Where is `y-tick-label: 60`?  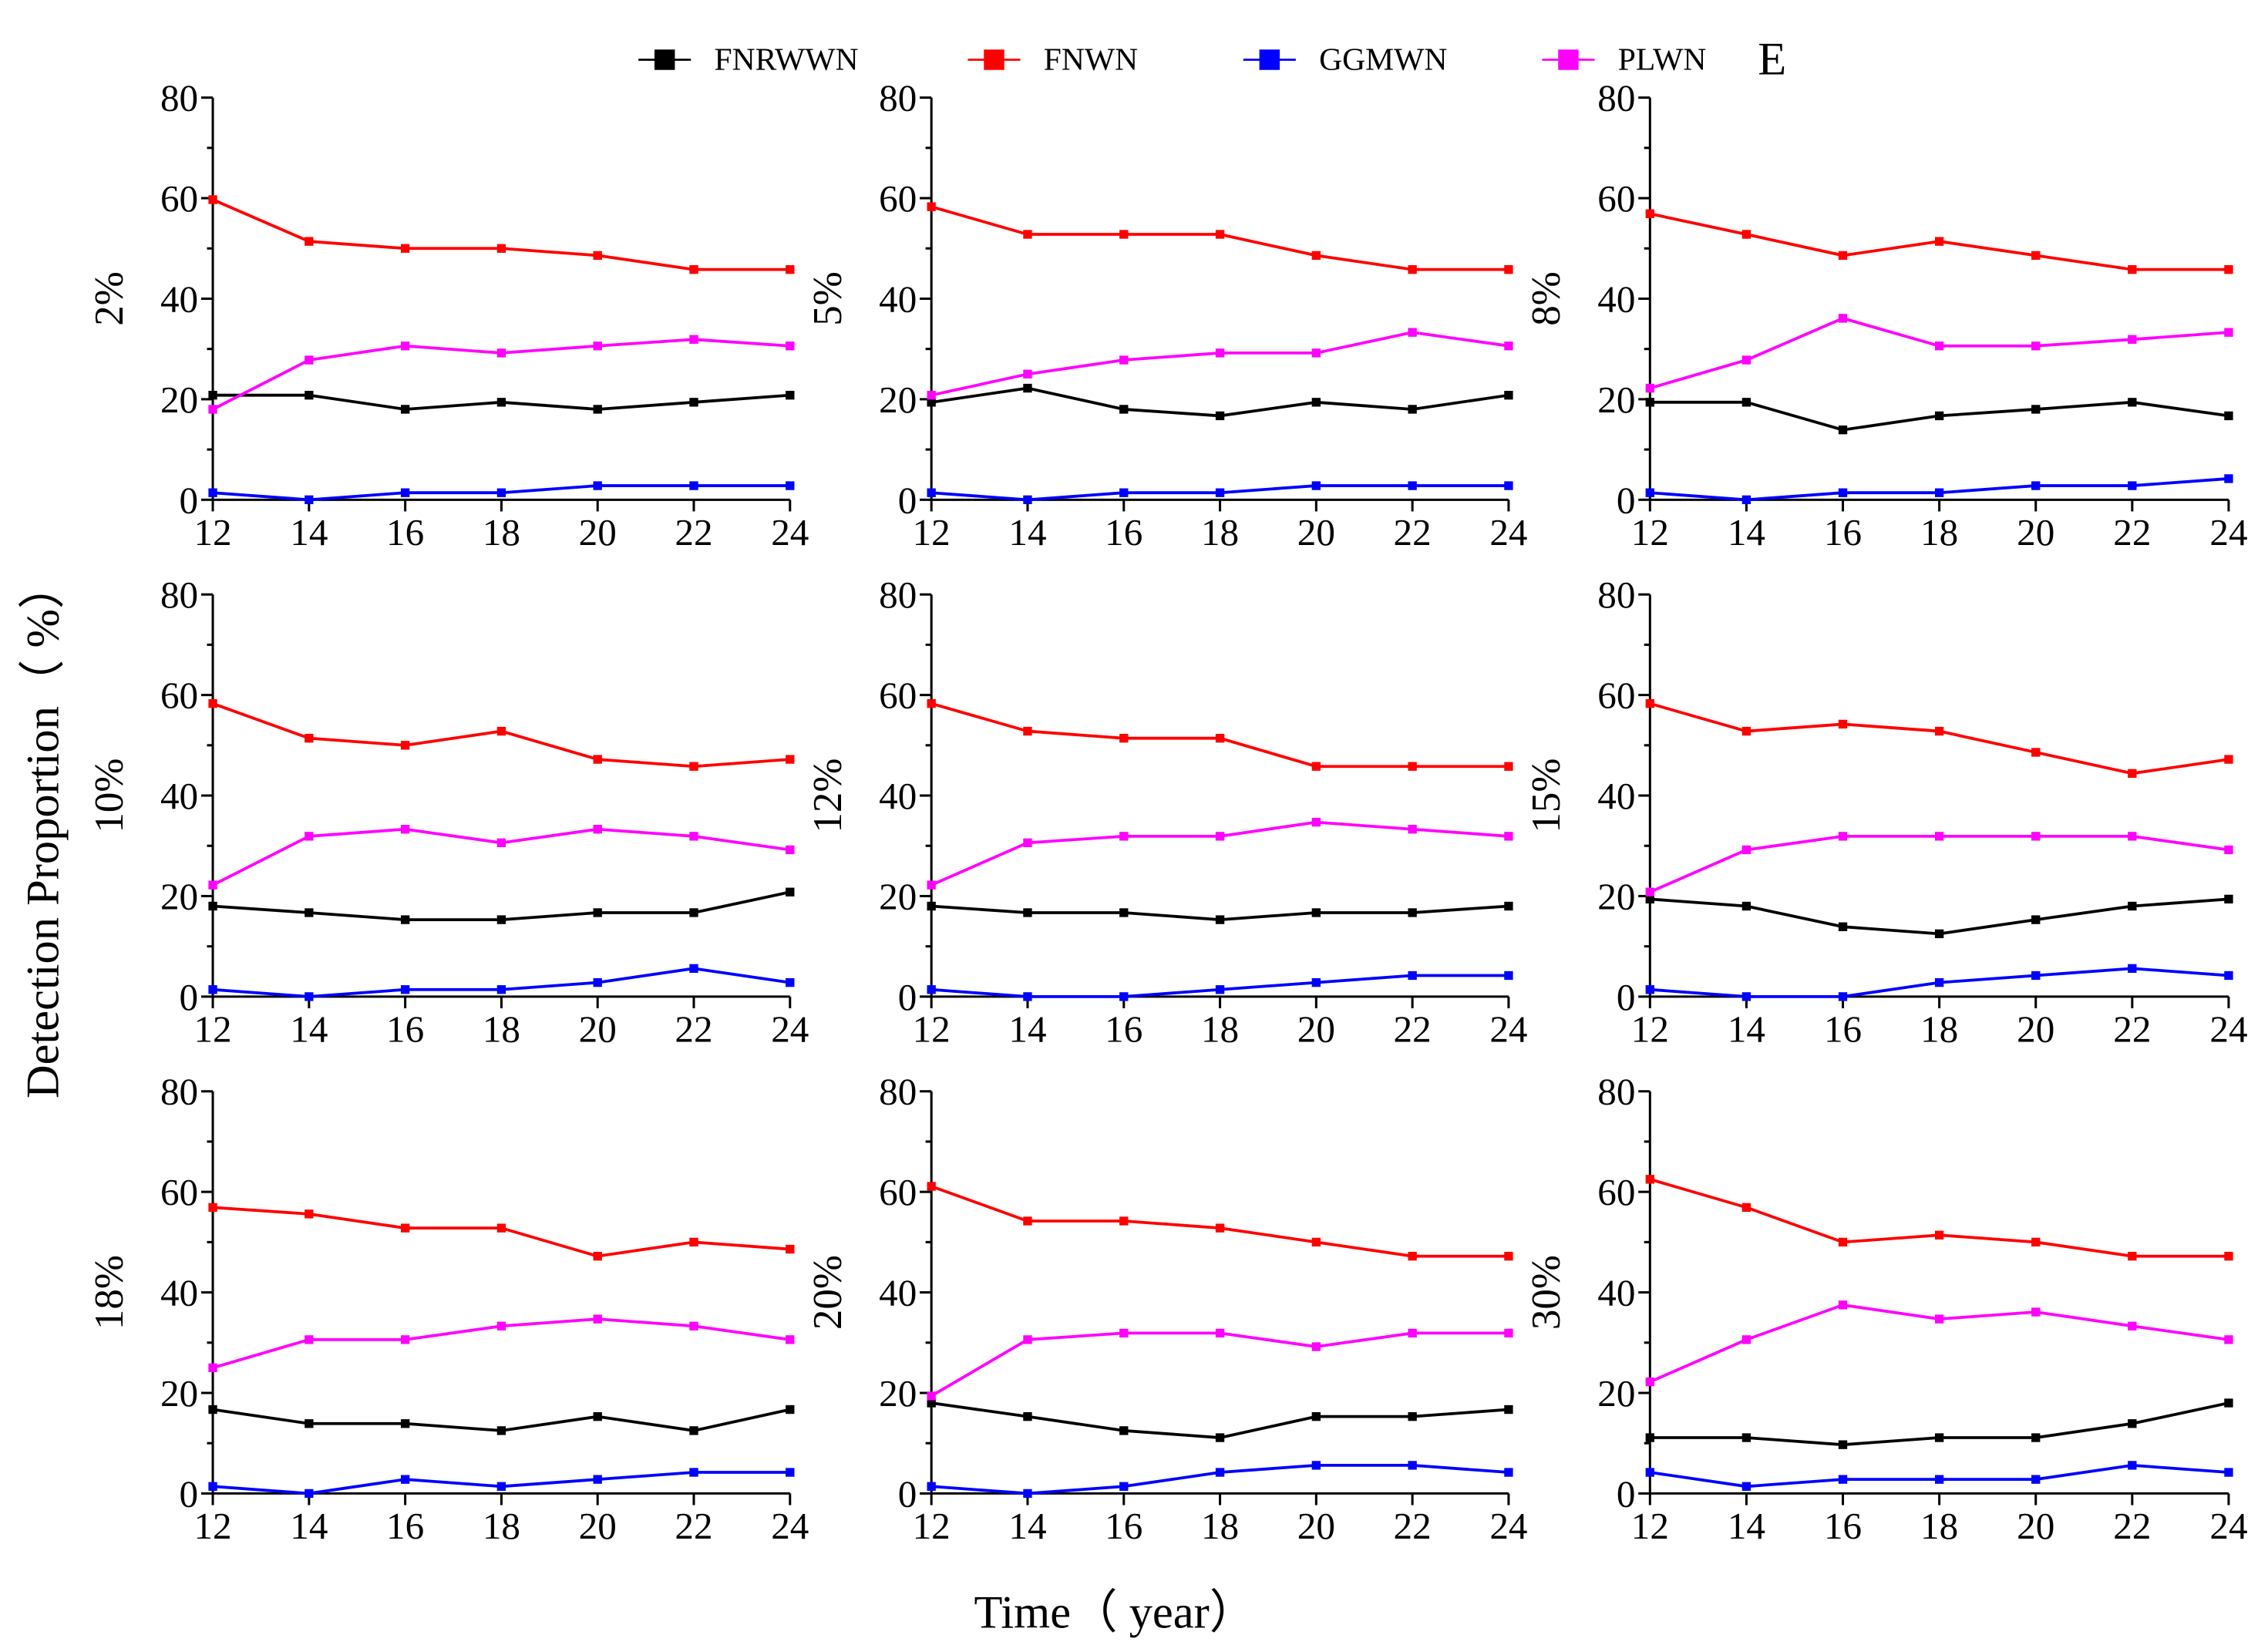
y-tick-label: 60 is located at coordinates (898, 695).